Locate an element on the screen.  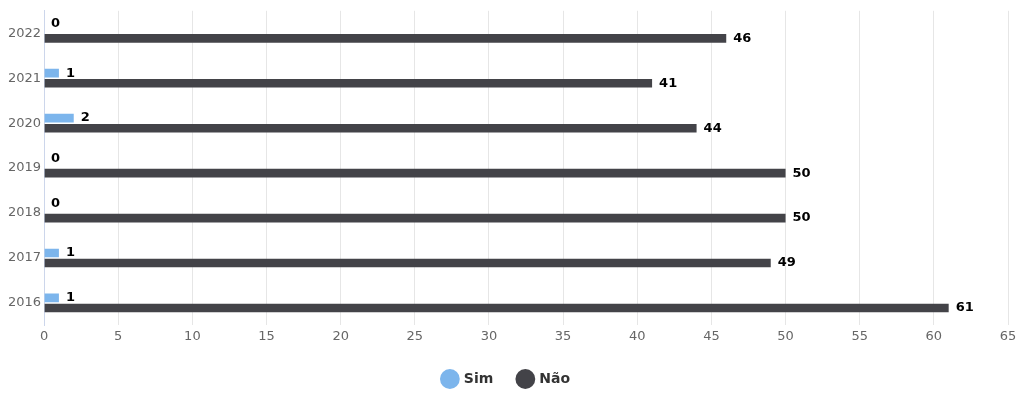
y-tick-label: 2022 is located at coordinates (24, 32).